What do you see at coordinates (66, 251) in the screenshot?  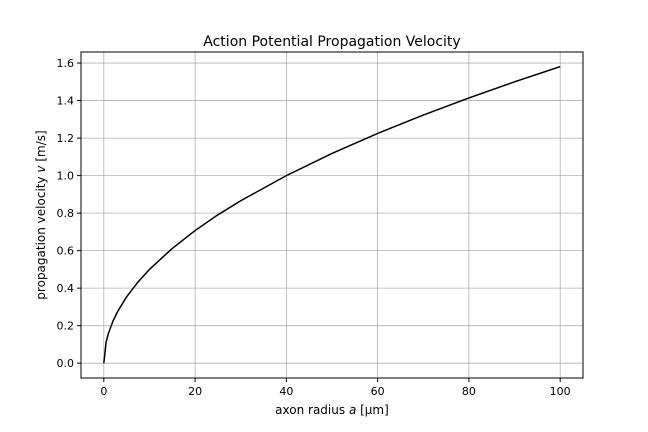 I see `y-tick-label: 0.6` at bounding box center [66, 251].